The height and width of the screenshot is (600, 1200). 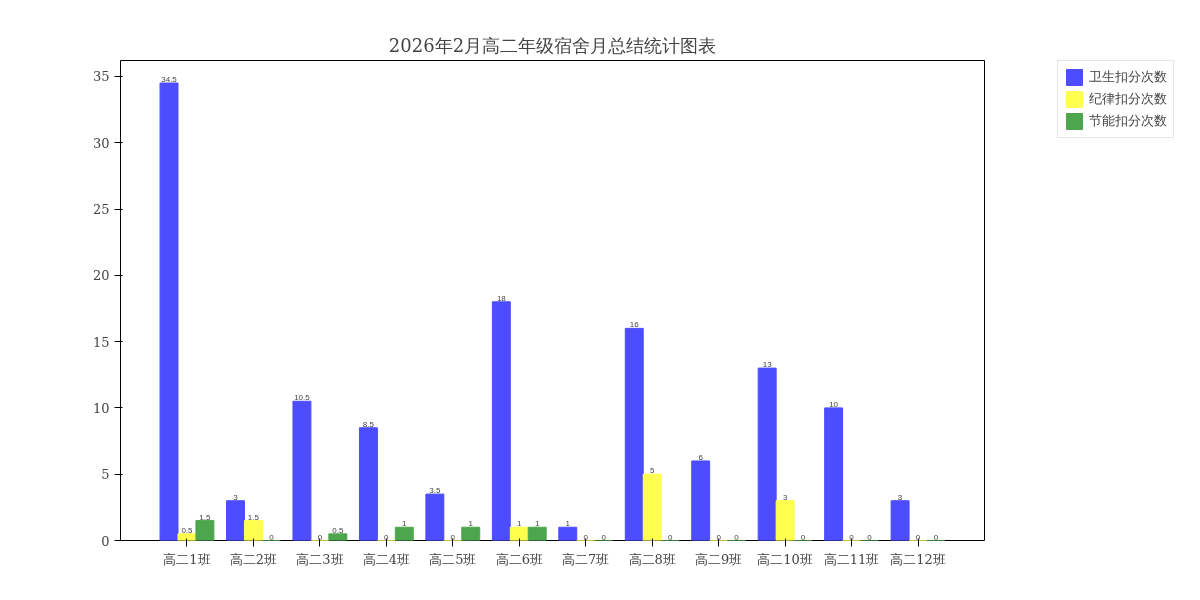 What do you see at coordinates (101, 408) in the screenshot?
I see `y-tick-label: 10` at bounding box center [101, 408].